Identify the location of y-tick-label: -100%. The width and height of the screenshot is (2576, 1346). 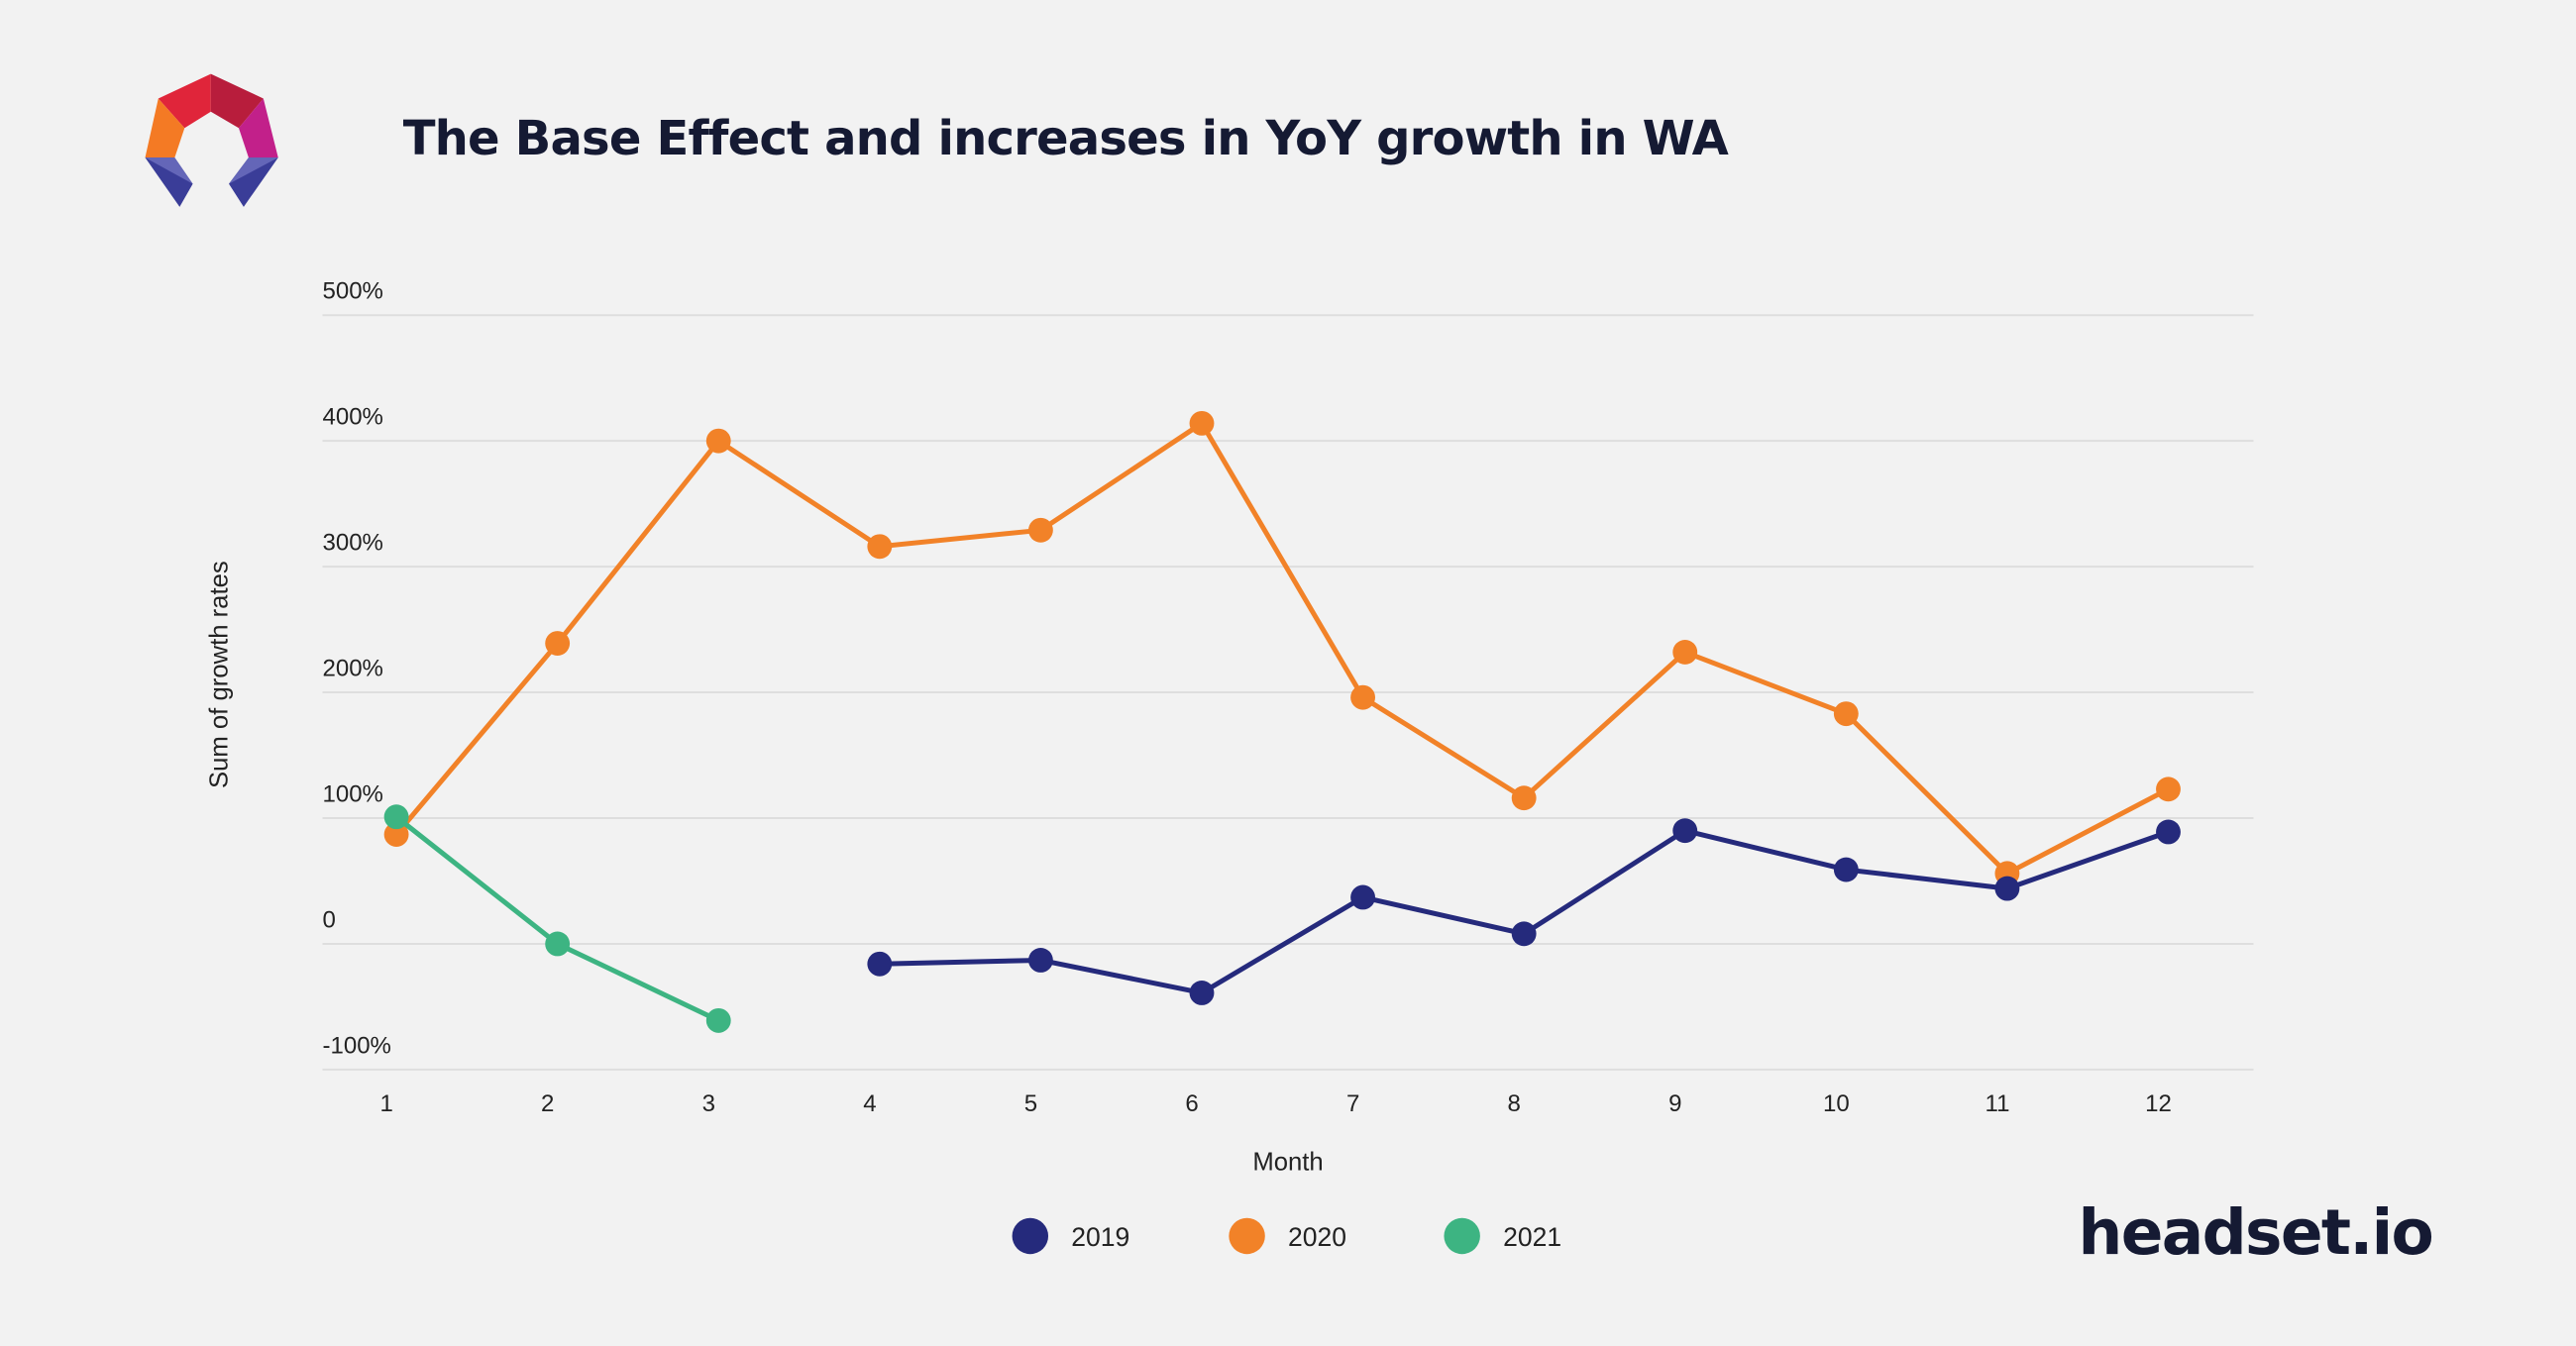
(356, 1045).